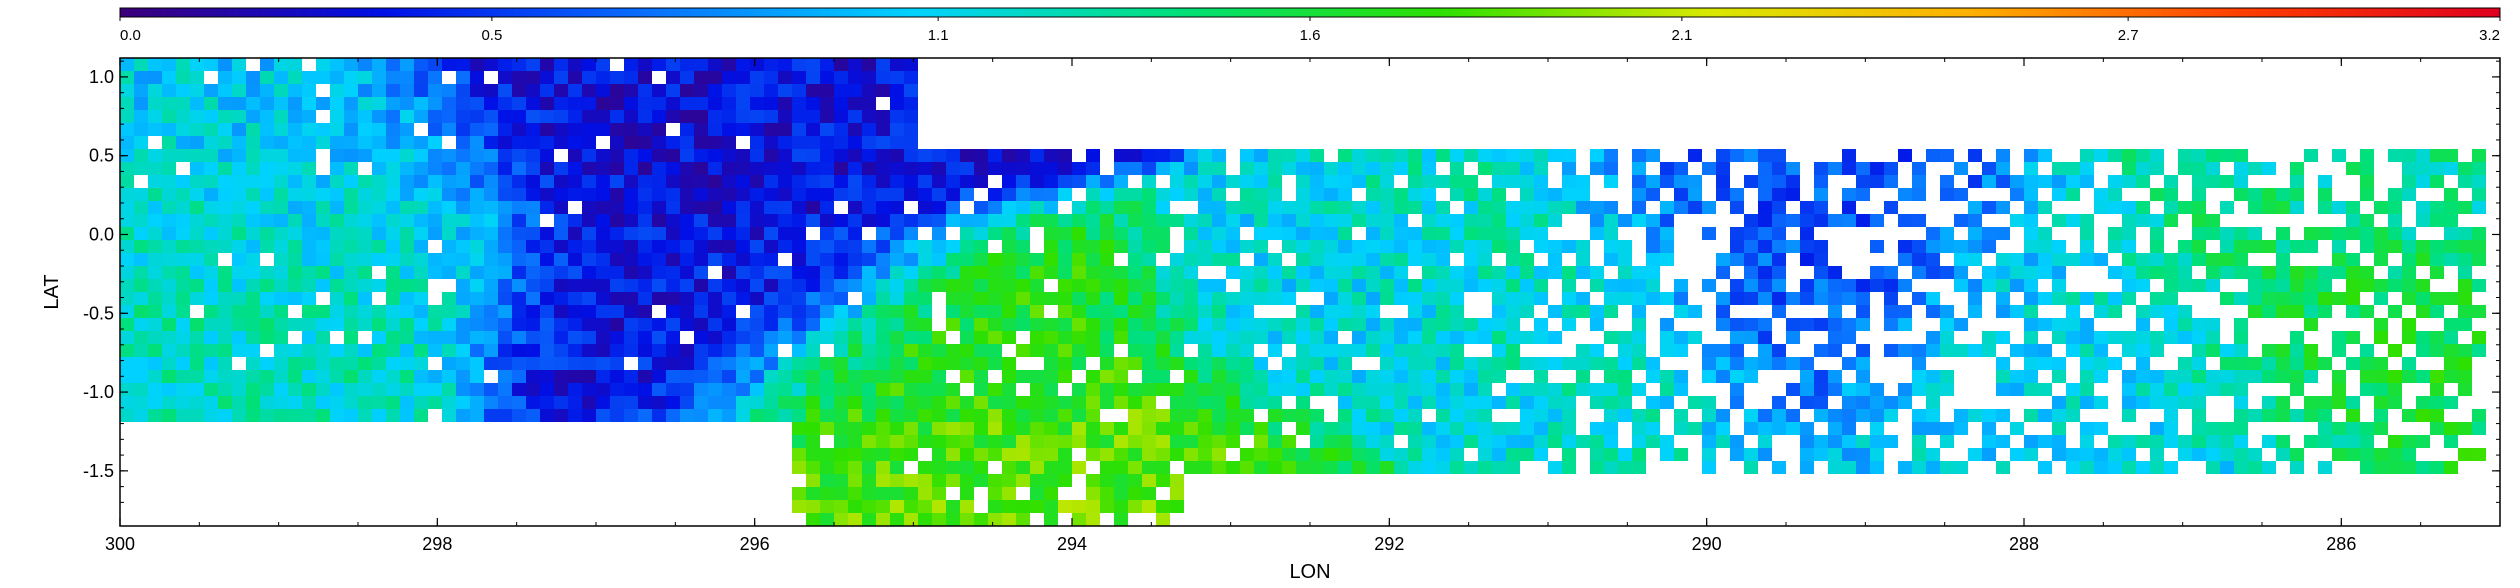 The height and width of the screenshot is (588, 2520). Describe the element at coordinates (1072, 544) in the screenshot. I see `x-tick-label: 294` at that location.